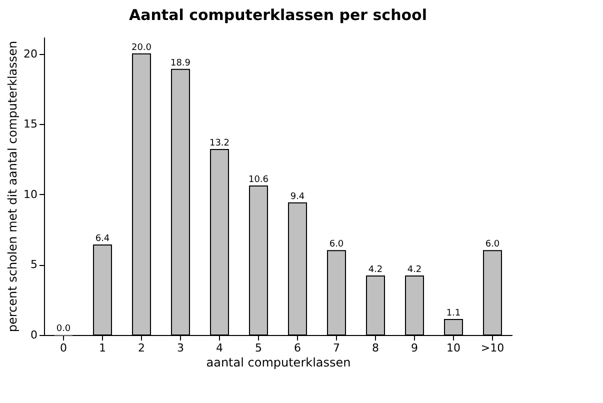 This screenshot has height=403, width=603. I want to click on data-label: 9.4, so click(297, 197).